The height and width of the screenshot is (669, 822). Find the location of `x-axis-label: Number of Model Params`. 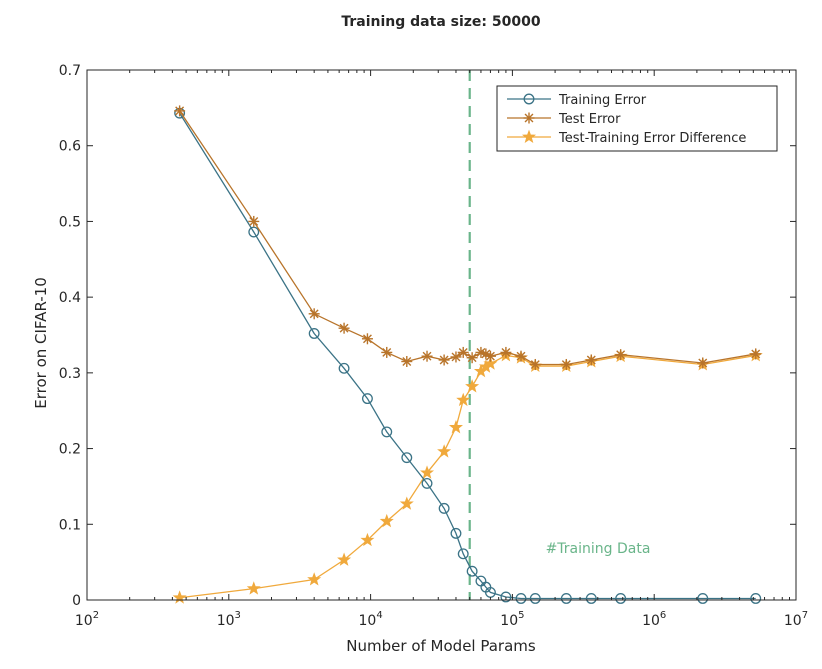

x-axis-label: Number of Model Params is located at coordinates (441, 646).